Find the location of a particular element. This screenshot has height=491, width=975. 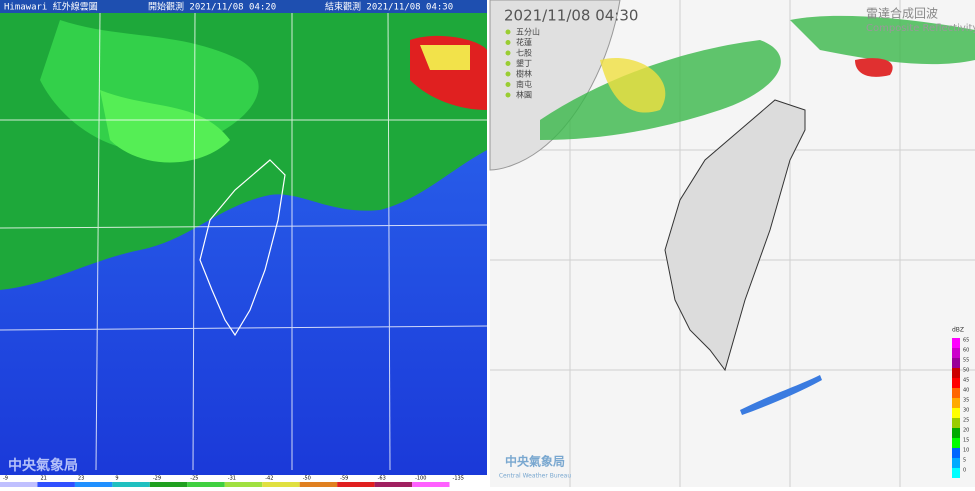

dbz-tick: 0 is located at coordinates (964, 471).